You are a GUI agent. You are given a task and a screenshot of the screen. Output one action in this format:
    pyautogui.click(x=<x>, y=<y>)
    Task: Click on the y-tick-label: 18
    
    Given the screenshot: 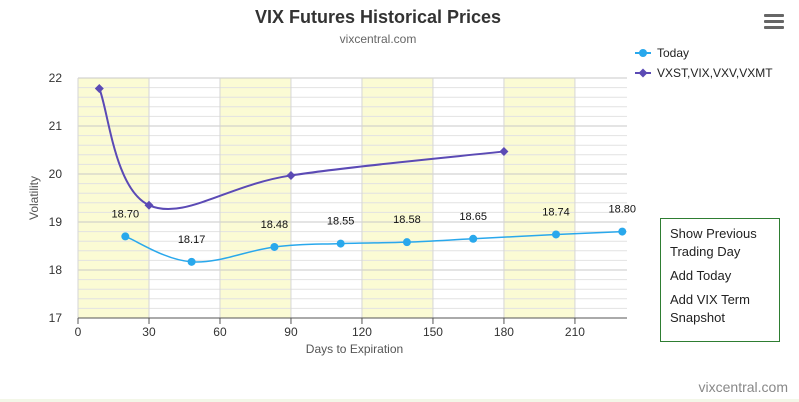 What is the action you would take?
    pyautogui.click(x=56, y=270)
    